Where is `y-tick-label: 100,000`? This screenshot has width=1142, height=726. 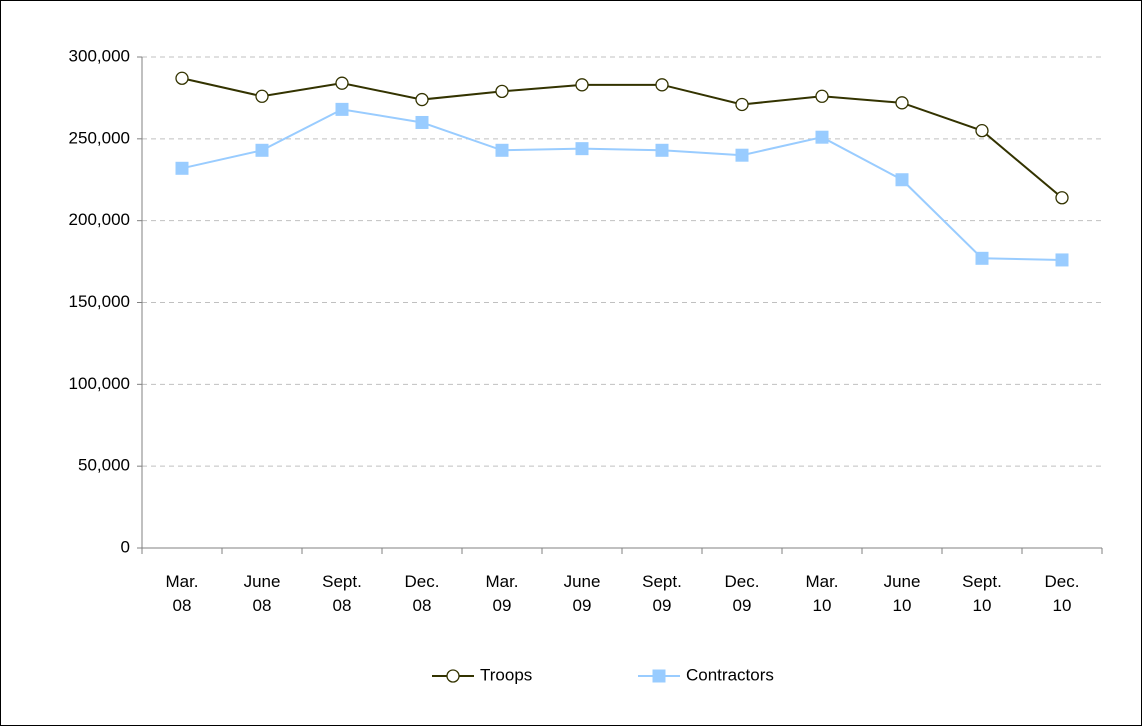 y-tick-label: 100,000 is located at coordinates (99, 383).